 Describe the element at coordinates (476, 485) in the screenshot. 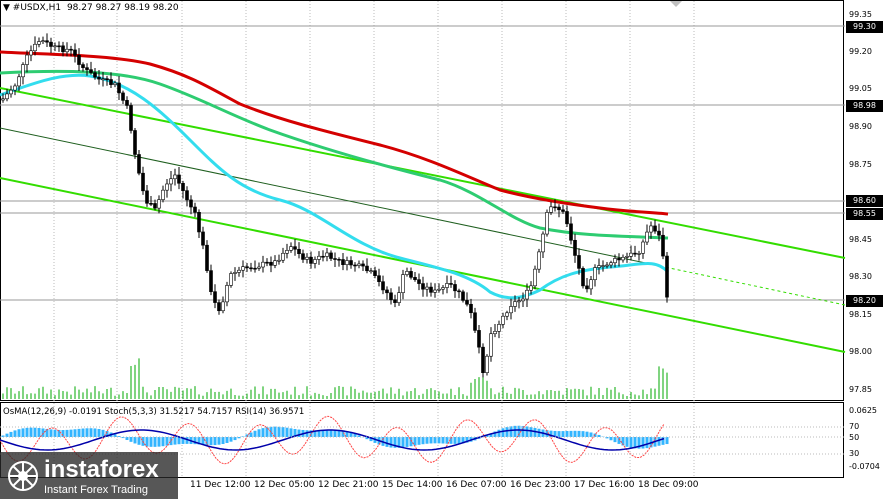

I see `time-tick: 16 Dec 07:00` at that location.